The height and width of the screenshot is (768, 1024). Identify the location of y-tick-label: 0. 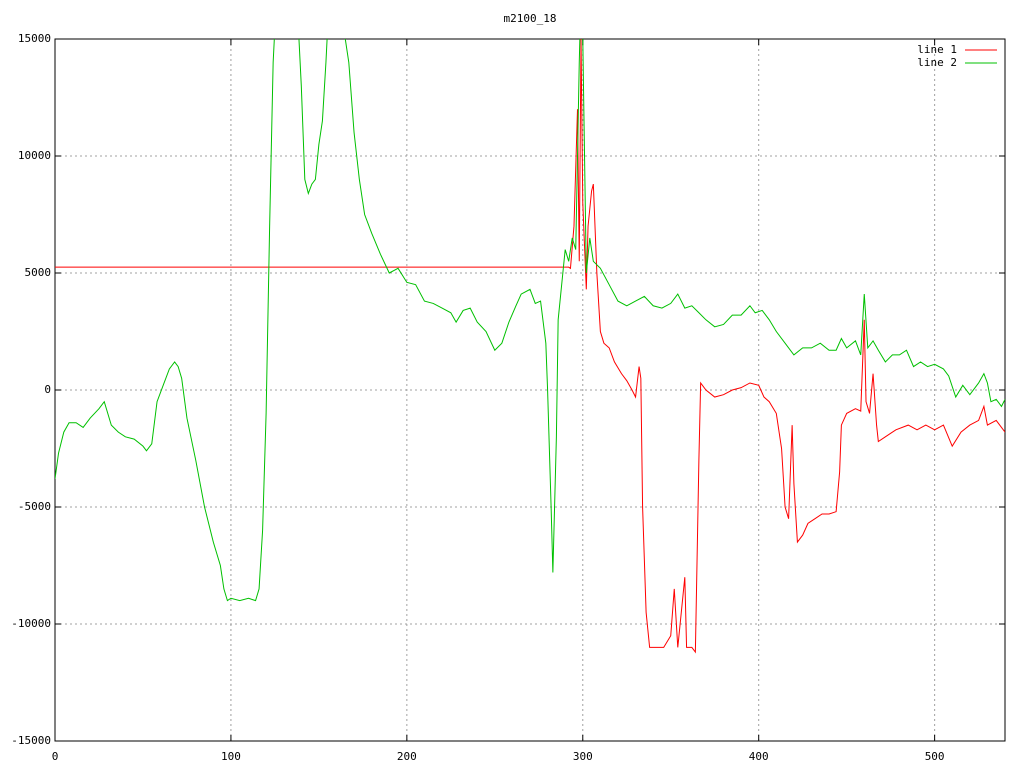
(47, 389).